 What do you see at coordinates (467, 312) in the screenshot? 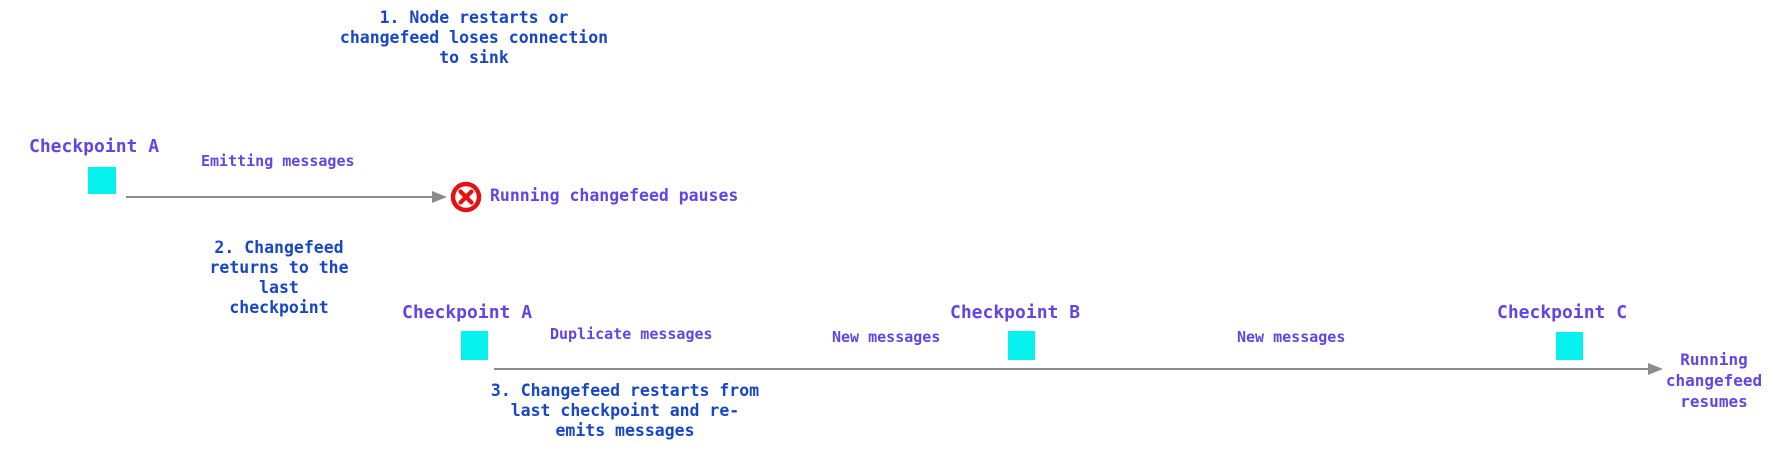
I see `checkpoint-a-label-row2: Checkpoint A` at bounding box center [467, 312].